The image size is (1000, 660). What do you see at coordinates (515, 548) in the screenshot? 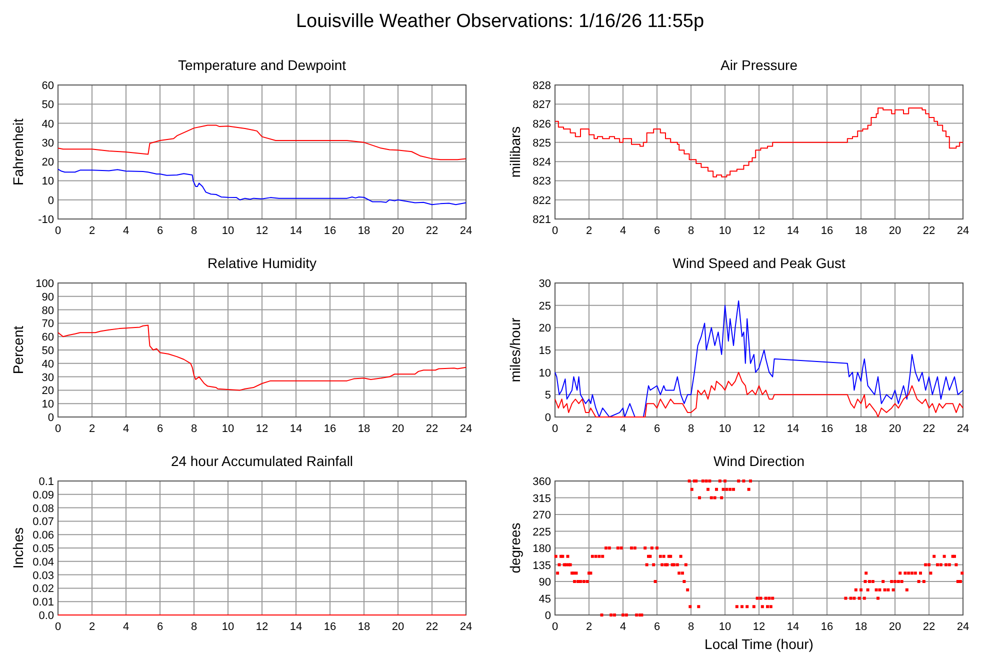
I see `y-axis-title: degrees` at bounding box center [515, 548].